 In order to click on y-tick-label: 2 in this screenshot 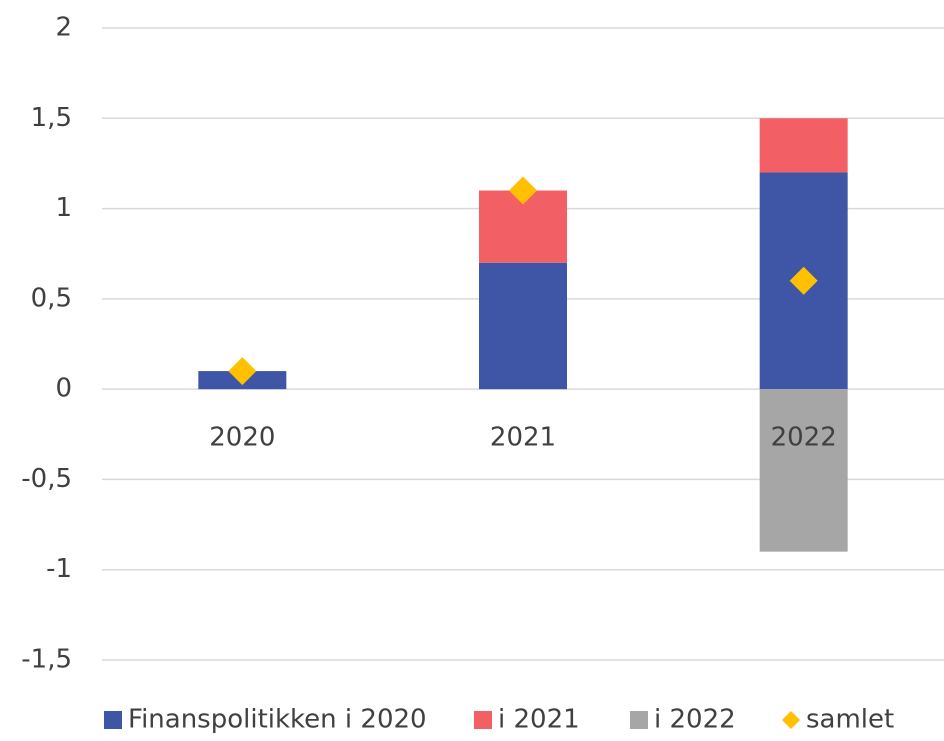, I will do `click(63, 28)`.